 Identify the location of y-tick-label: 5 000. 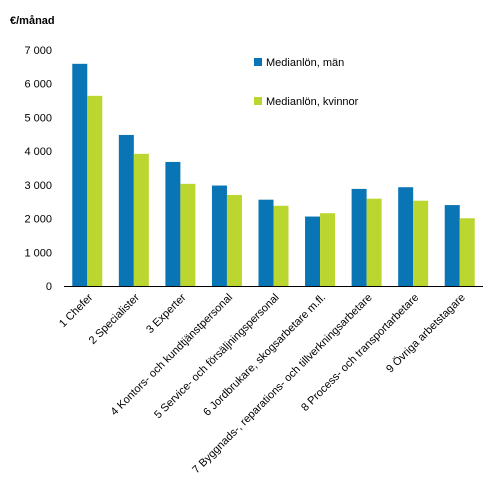
(38, 118).